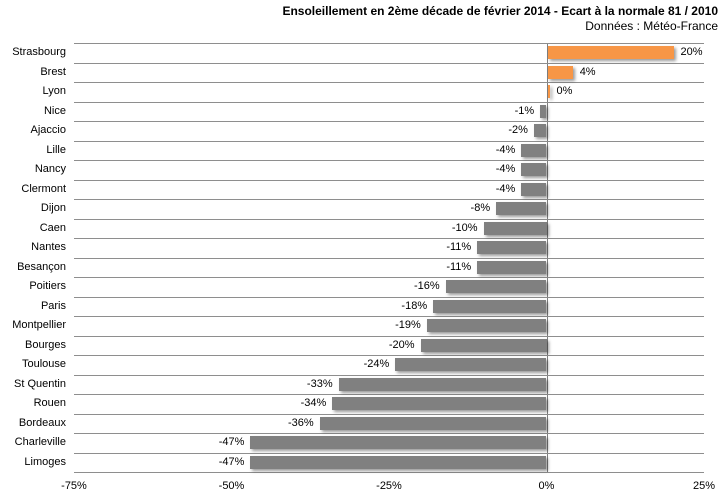 The width and height of the screenshot is (727, 503). What do you see at coordinates (691, 52) in the screenshot?
I see `value-label-strasbourg: 20%` at bounding box center [691, 52].